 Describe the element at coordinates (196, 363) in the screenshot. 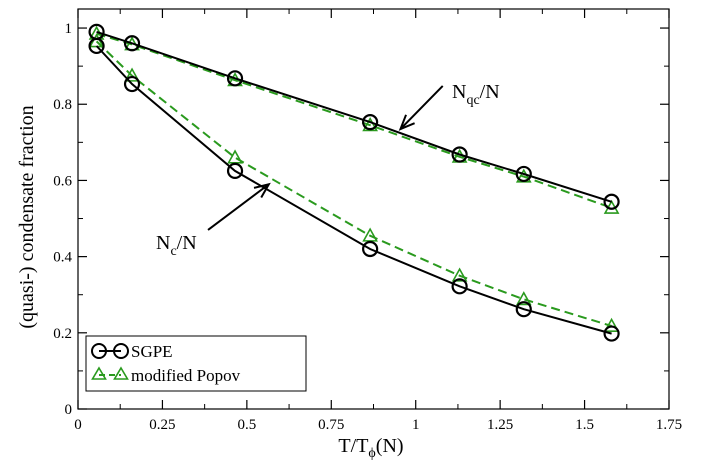

I see `legend: SGPE modified Popov` at that location.